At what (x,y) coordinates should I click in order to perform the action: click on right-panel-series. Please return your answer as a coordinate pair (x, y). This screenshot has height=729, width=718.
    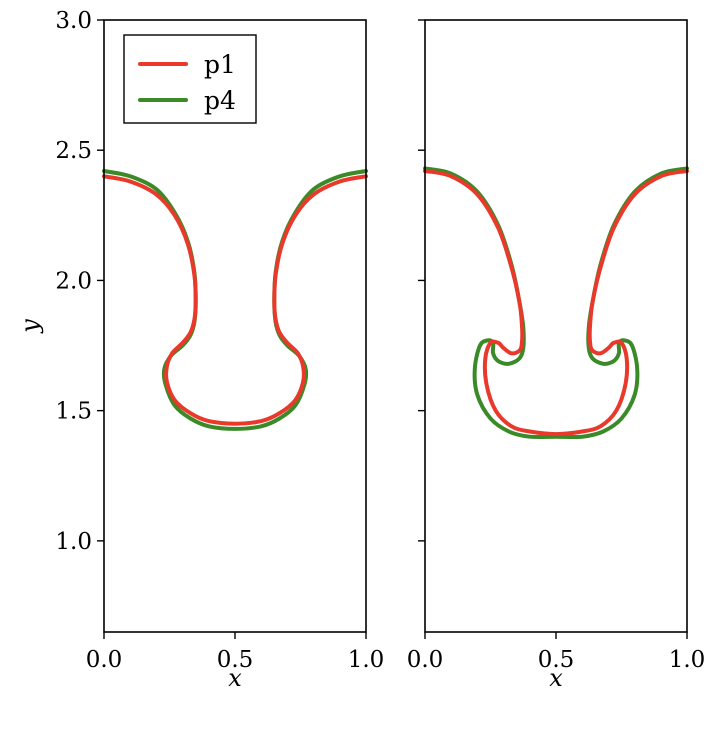
    Looking at the image, I should click on (556, 303).